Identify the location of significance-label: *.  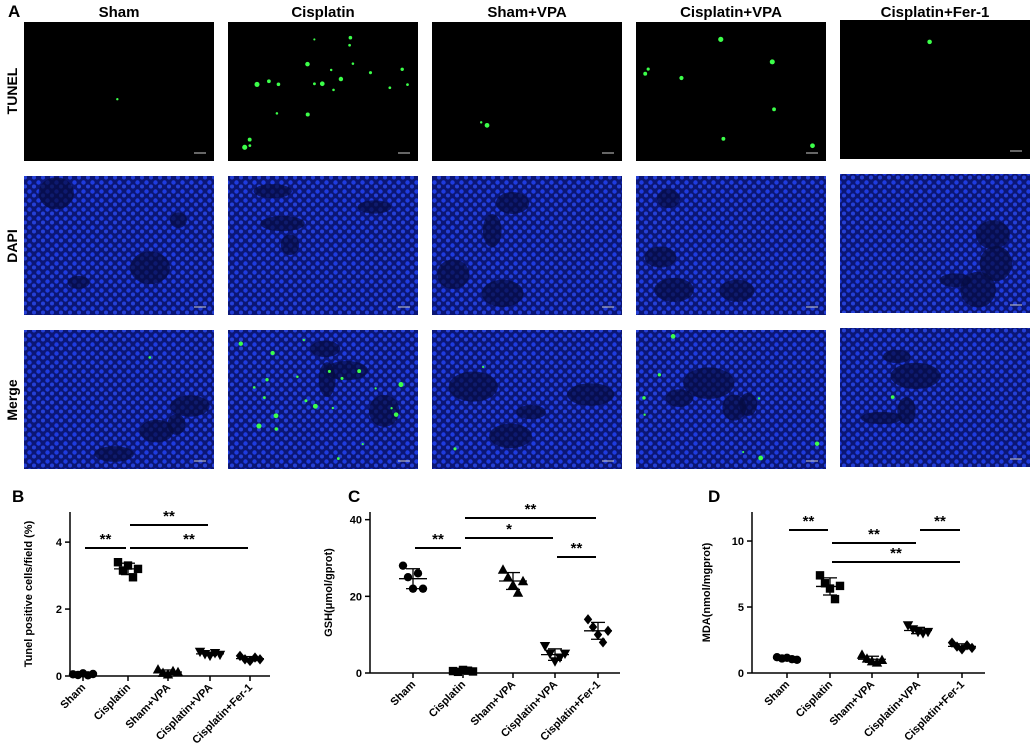
(509, 529).